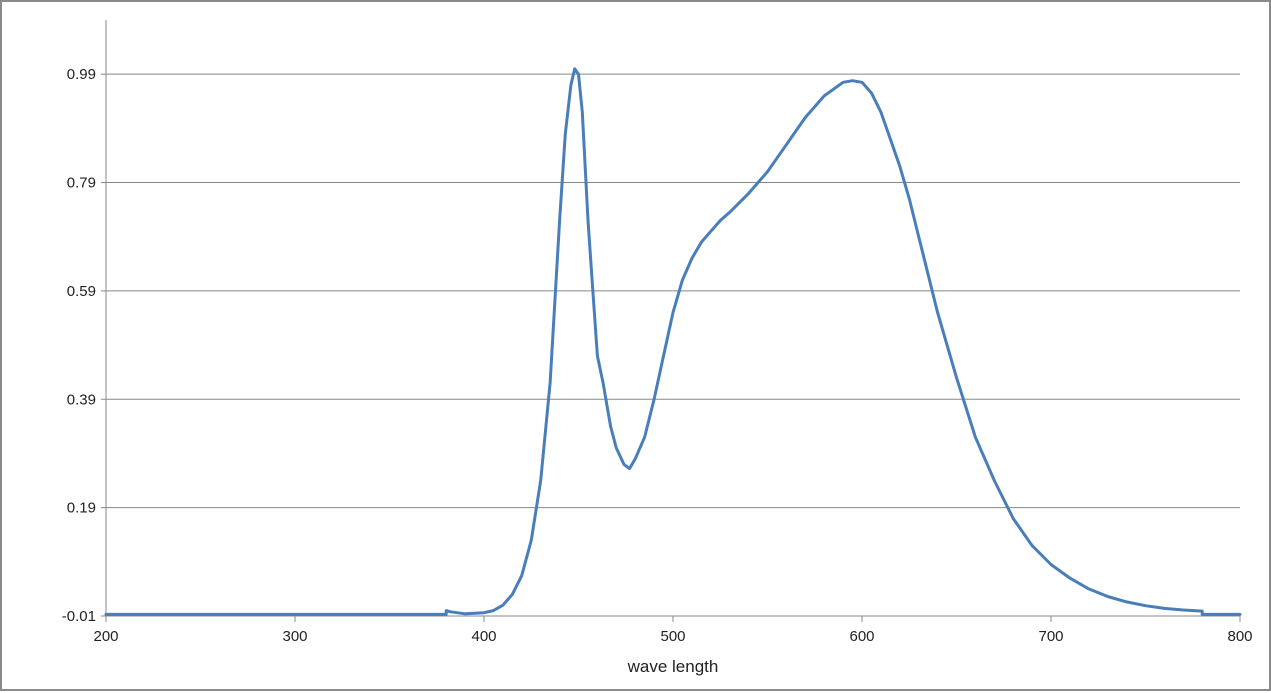 Image resolution: width=1271 pixels, height=693 pixels. Describe the element at coordinates (81, 183) in the screenshot. I see `y-tick-label-4: 0.79` at that location.